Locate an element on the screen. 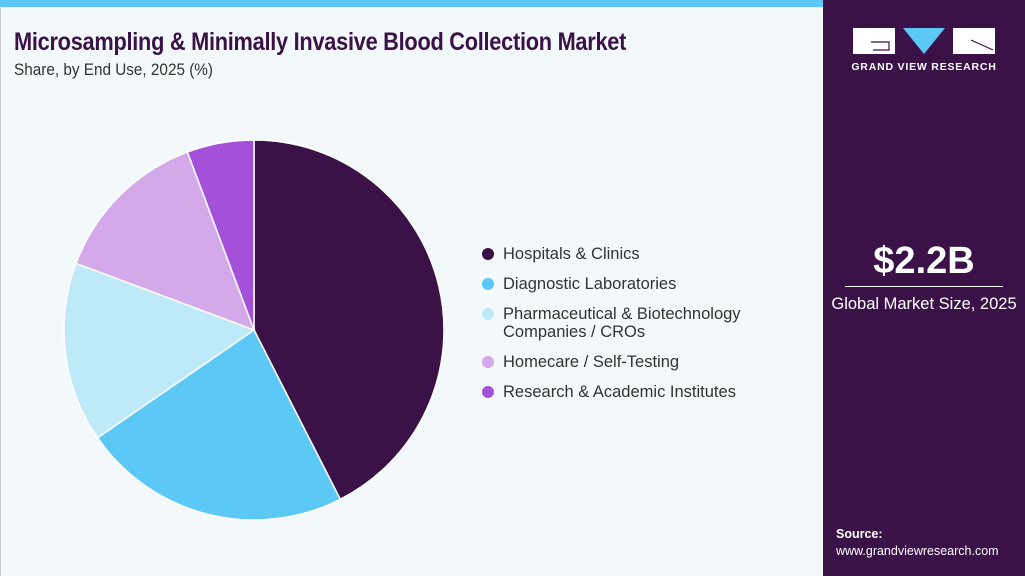 Image resolution: width=1025 pixels, height=576 pixels. legend-item: Homecare / Self-Testing is located at coordinates (637, 362).